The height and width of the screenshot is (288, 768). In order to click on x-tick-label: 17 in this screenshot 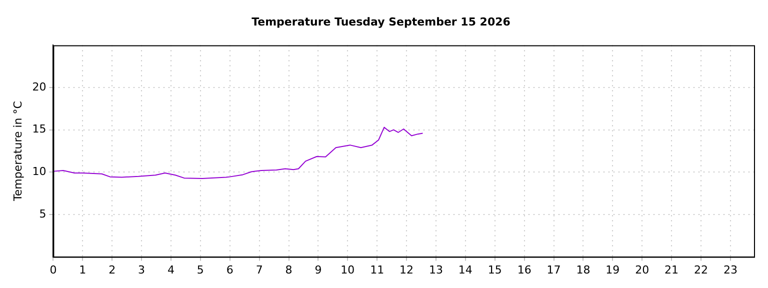, I will do `click(553, 269)`.